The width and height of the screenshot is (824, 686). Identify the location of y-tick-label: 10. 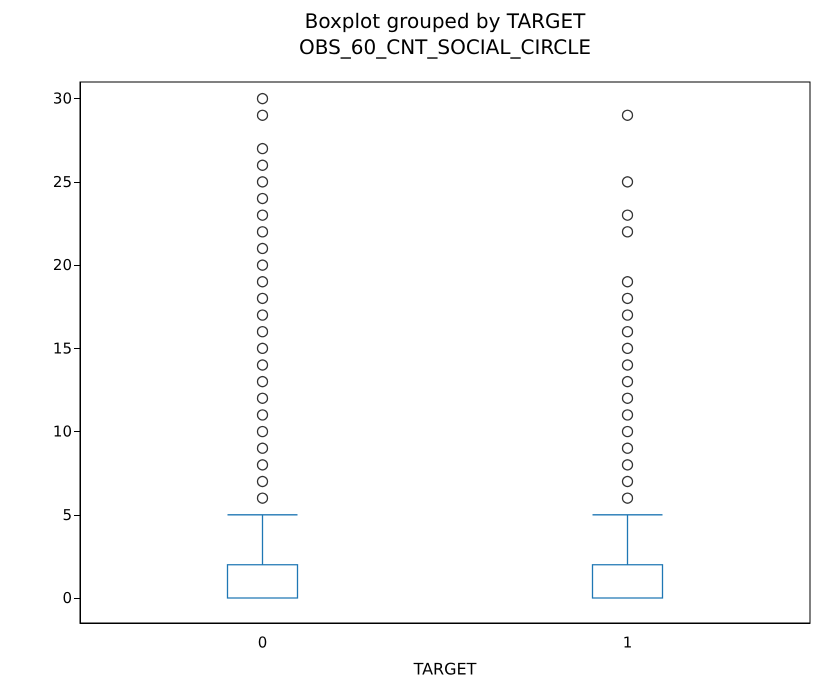
(62, 431).